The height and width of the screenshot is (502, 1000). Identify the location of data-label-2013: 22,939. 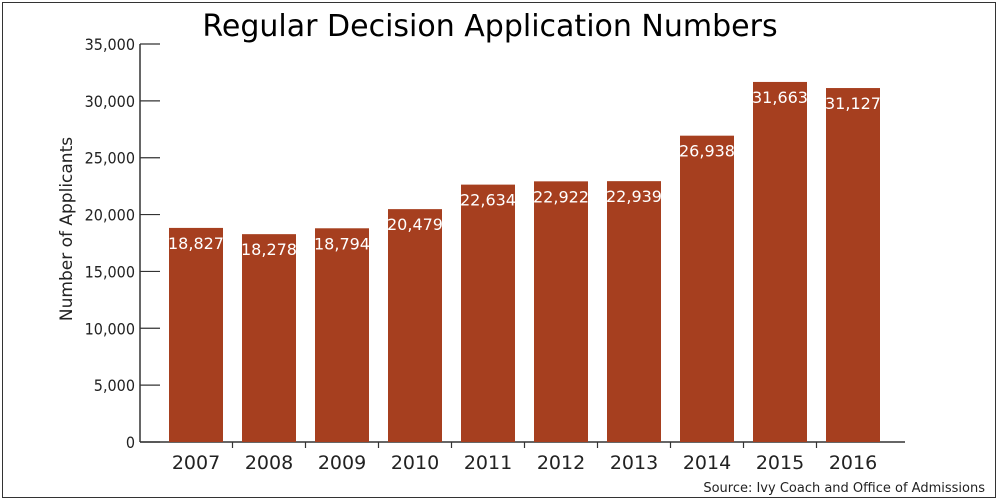
(634, 196).